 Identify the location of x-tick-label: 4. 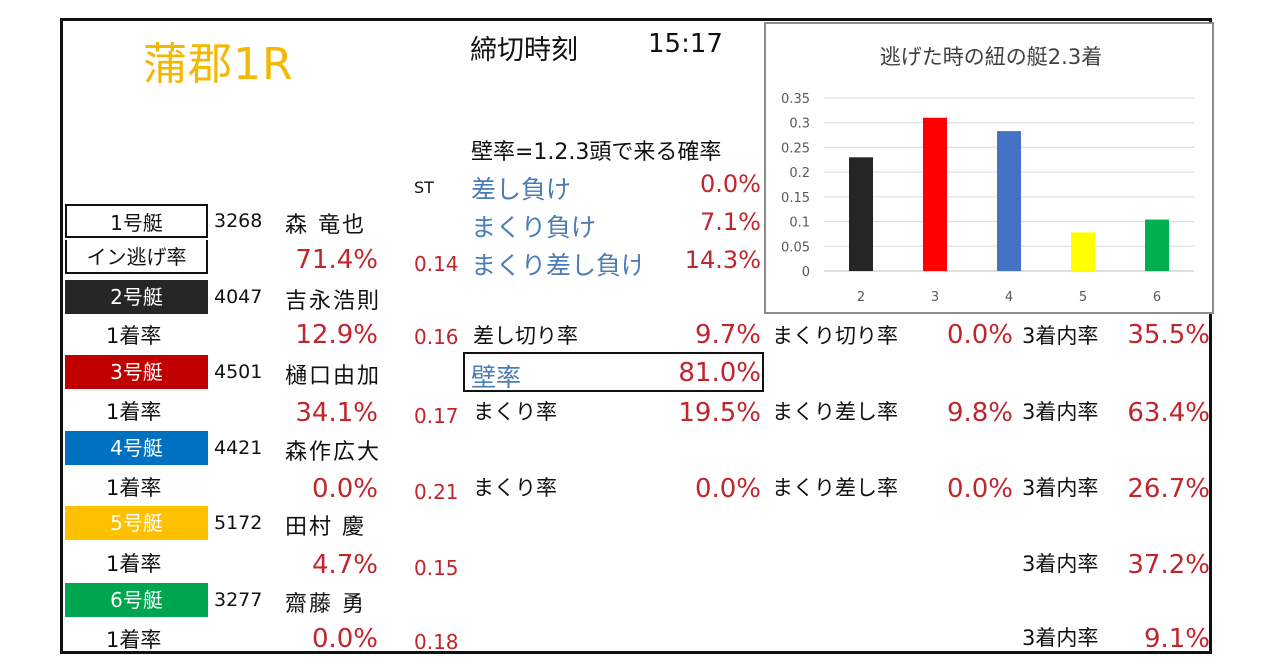
(1009, 297).